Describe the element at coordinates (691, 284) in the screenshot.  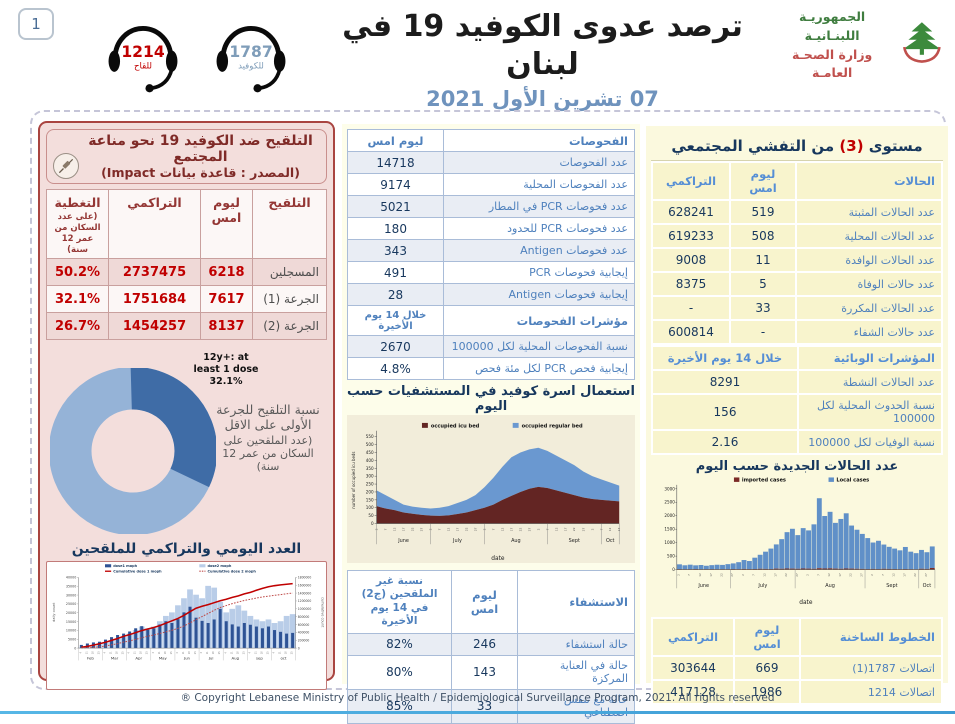
I see `table-cell: 8375` at that location.